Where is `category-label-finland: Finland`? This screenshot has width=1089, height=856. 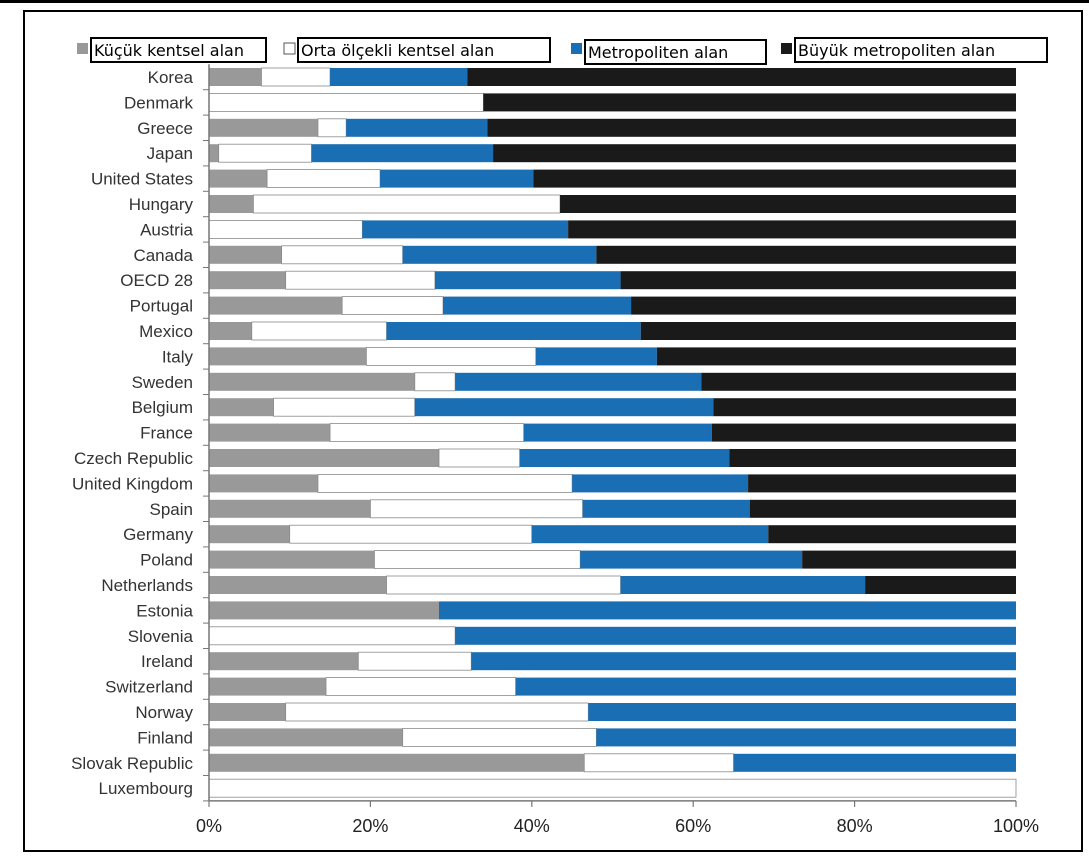
category-label-finland: Finland is located at coordinates (165, 737).